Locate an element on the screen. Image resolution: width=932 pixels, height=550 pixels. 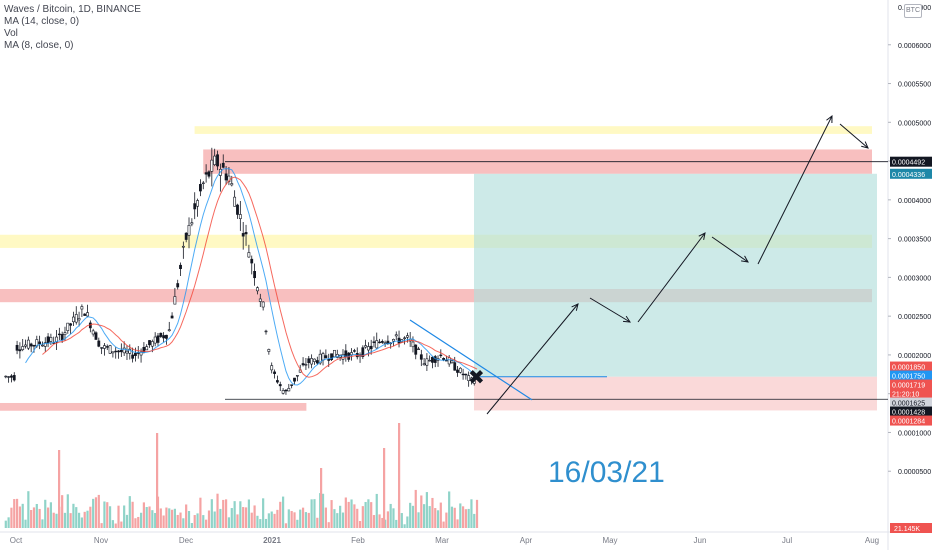
legend-ma14: MA (14, close, 0) is located at coordinates (42, 21).